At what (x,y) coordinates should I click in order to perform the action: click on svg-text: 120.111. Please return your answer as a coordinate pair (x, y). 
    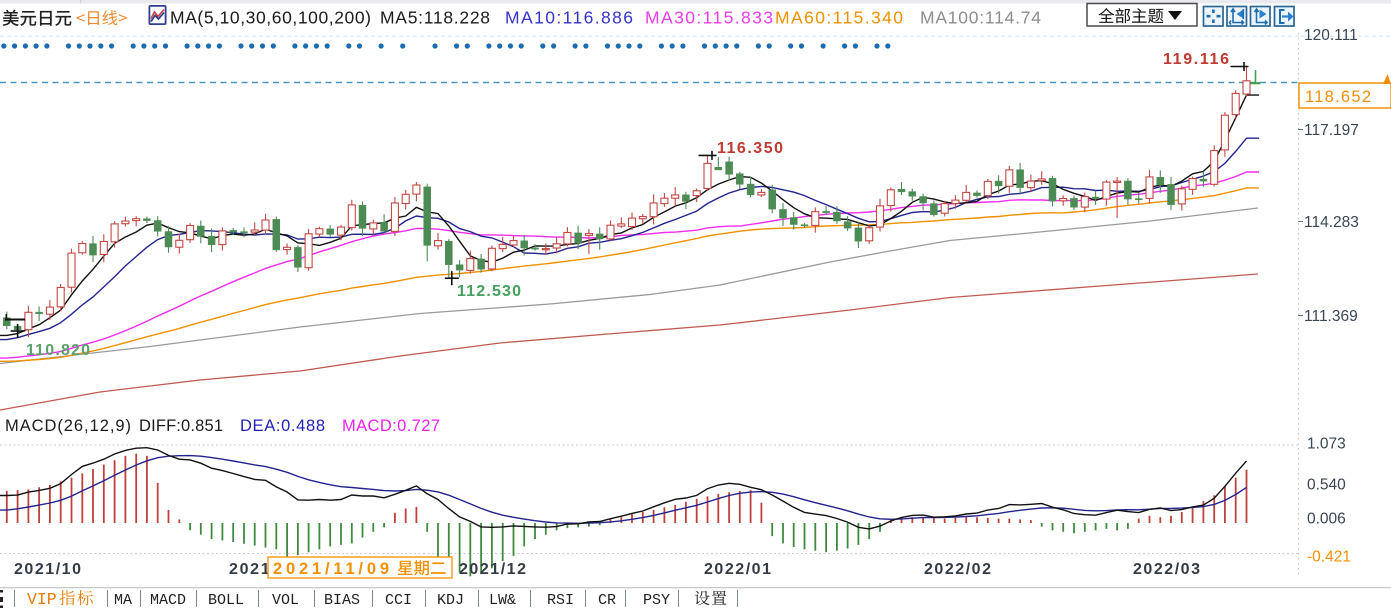
    Looking at the image, I should click on (1331, 35).